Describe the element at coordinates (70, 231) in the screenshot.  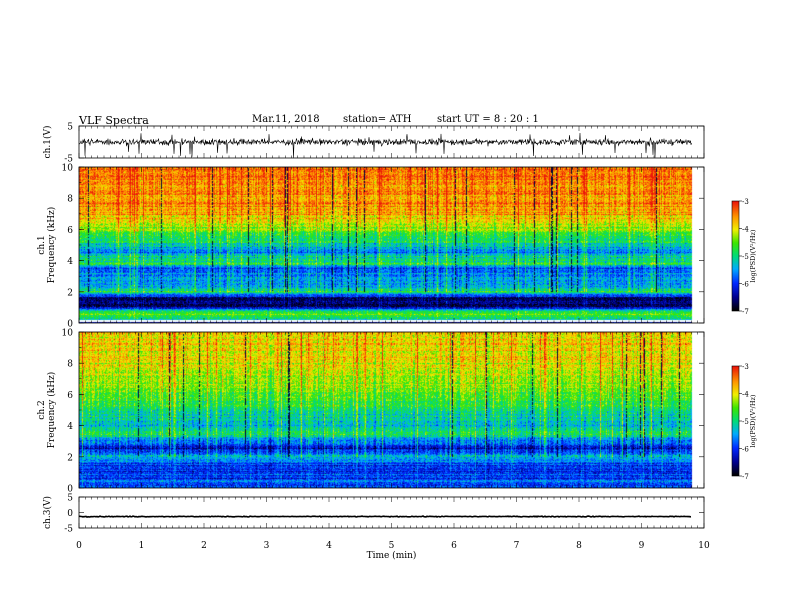
I see `ch1-spectrogram-y-tick-label: 6` at that location.